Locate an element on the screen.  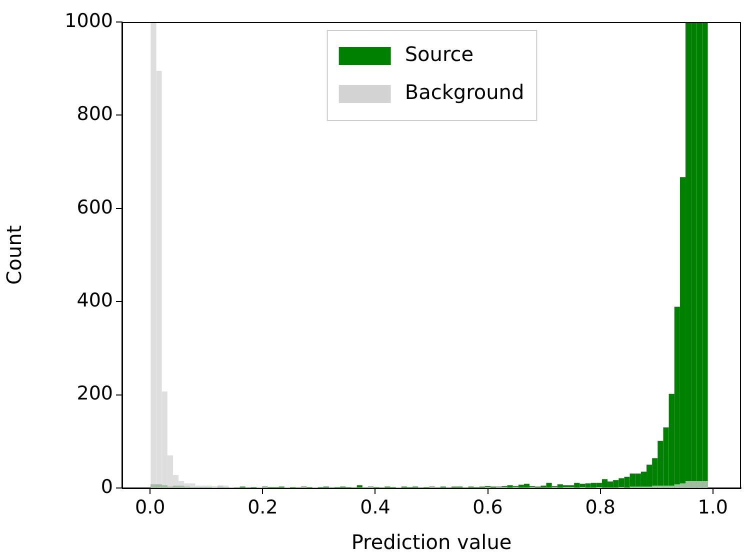
x-axis-title: Prediction value is located at coordinates (431, 542).